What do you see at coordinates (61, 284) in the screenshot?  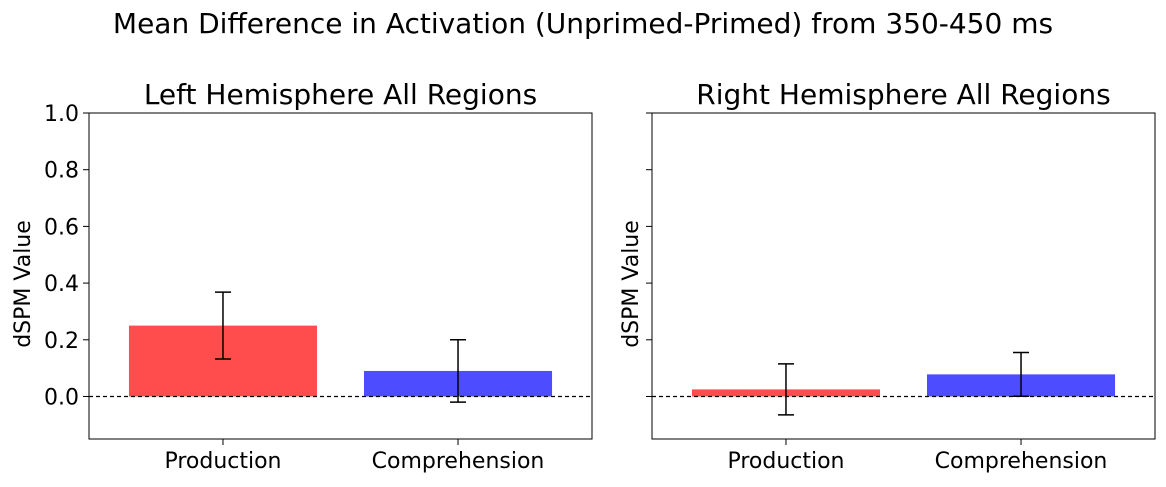 I see `y-tick-label: 0.4` at bounding box center [61, 284].